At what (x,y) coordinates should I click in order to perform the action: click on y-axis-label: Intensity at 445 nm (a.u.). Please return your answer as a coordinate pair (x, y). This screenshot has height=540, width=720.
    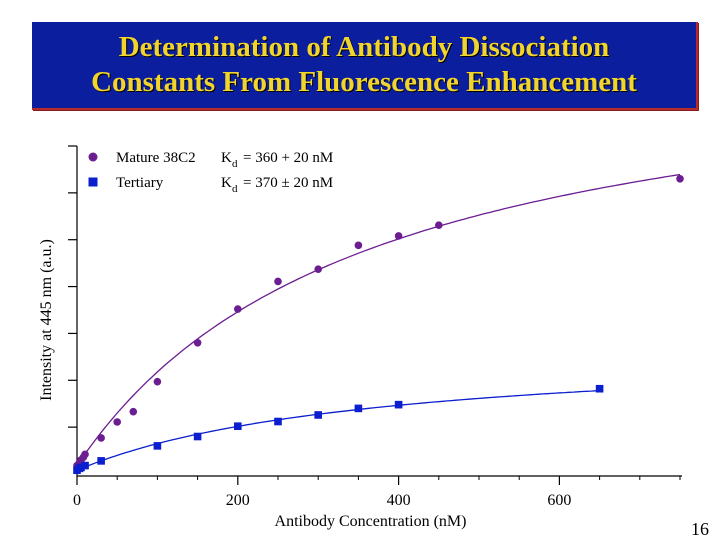
    Looking at the image, I should click on (46, 320).